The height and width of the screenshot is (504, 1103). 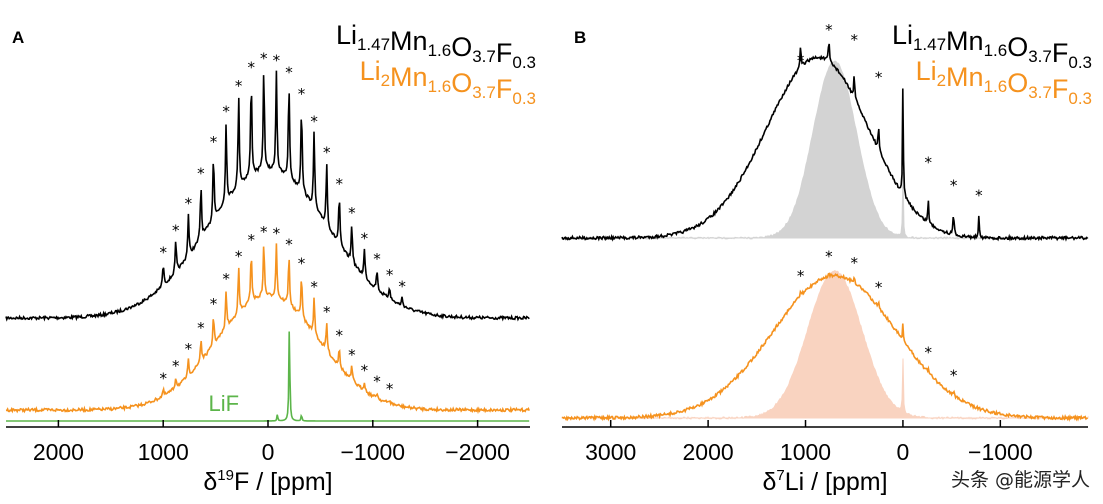 I want to click on panel-a-tick-label: 0, so click(x=268, y=452).